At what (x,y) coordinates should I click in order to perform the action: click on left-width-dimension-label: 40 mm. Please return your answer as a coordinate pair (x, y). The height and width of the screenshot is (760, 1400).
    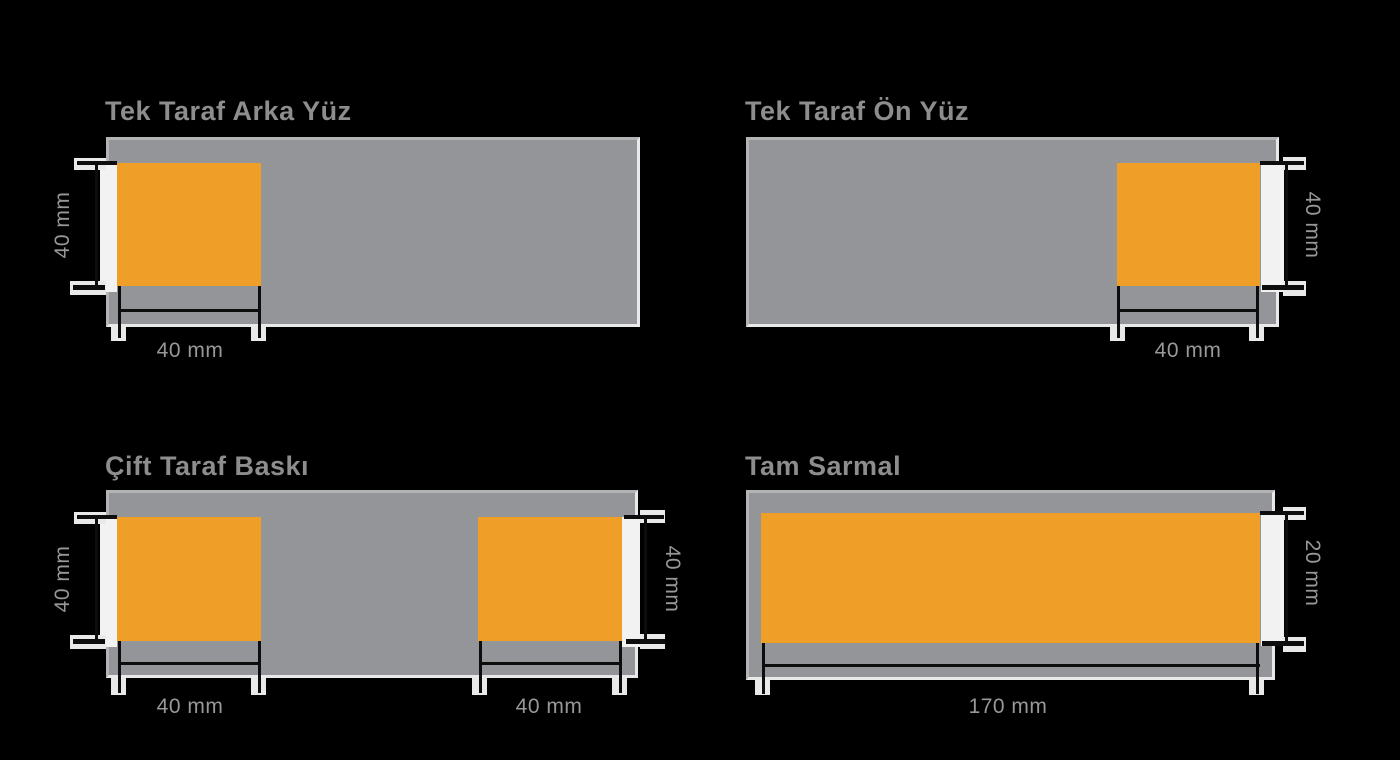
    Looking at the image, I should click on (190, 706).